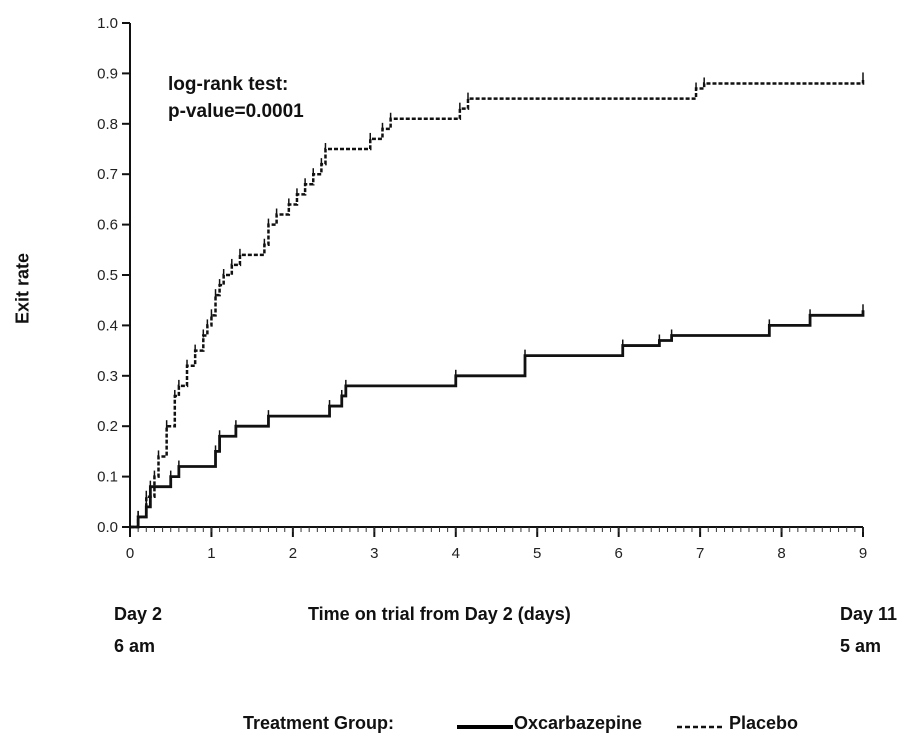  I want to click on x-tick-label: 1, so click(211, 553).